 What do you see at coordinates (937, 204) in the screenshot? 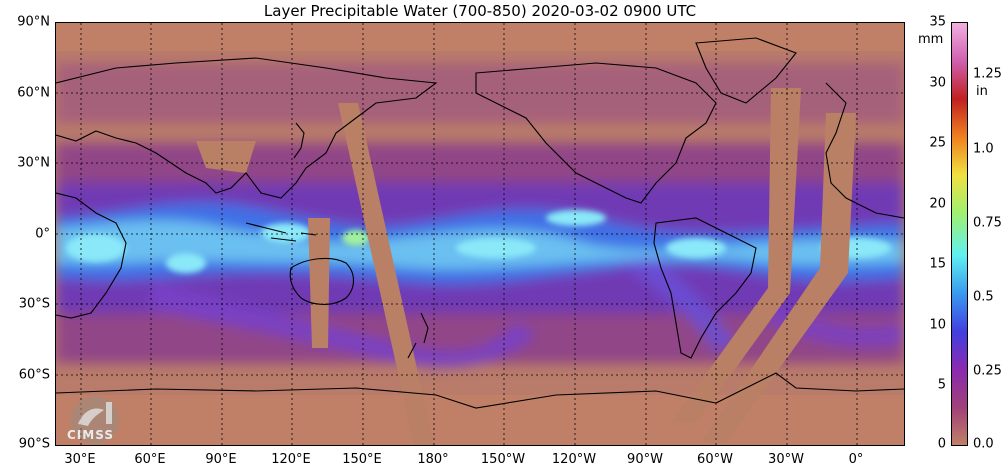
I see `colorbar-tick-mm-20: 20` at bounding box center [937, 204].